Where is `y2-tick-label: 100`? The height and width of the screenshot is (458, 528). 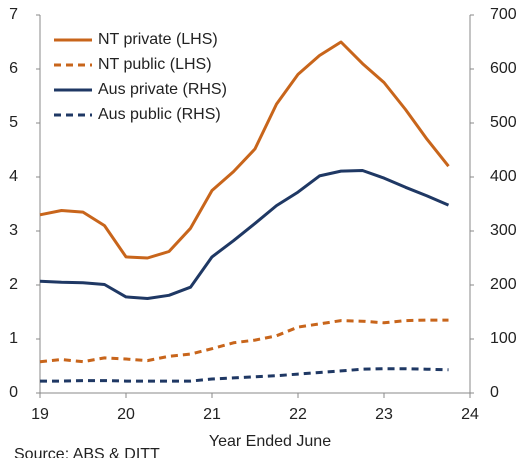
y2-tick-label: 100 is located at coordinates (503, 338).